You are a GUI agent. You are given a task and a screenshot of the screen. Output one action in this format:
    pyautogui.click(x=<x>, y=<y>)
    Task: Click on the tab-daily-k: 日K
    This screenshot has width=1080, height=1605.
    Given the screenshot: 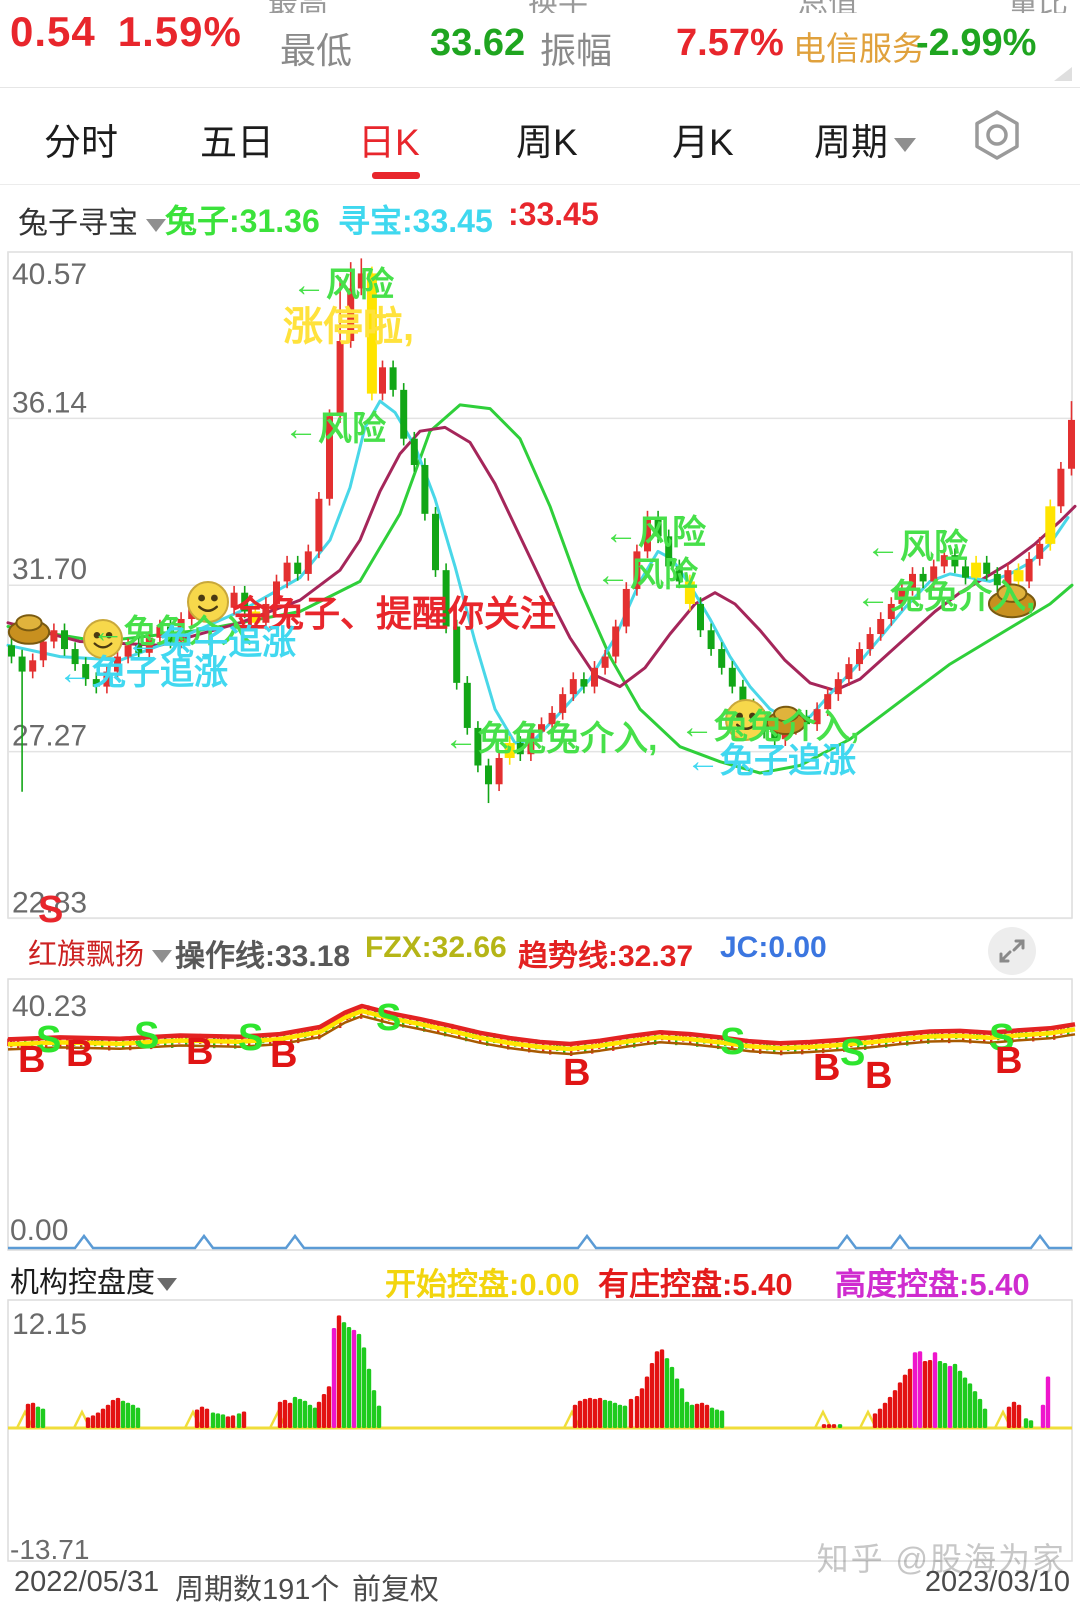 What is the action you would take?
    pyautogui.click(x=389, y=139)
    